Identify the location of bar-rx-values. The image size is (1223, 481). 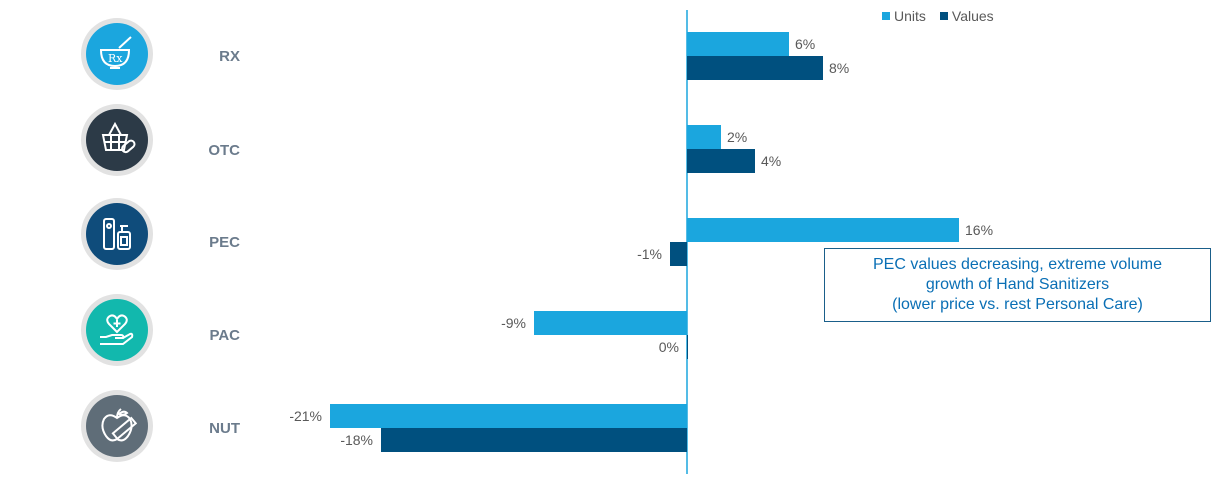
(755, 68).